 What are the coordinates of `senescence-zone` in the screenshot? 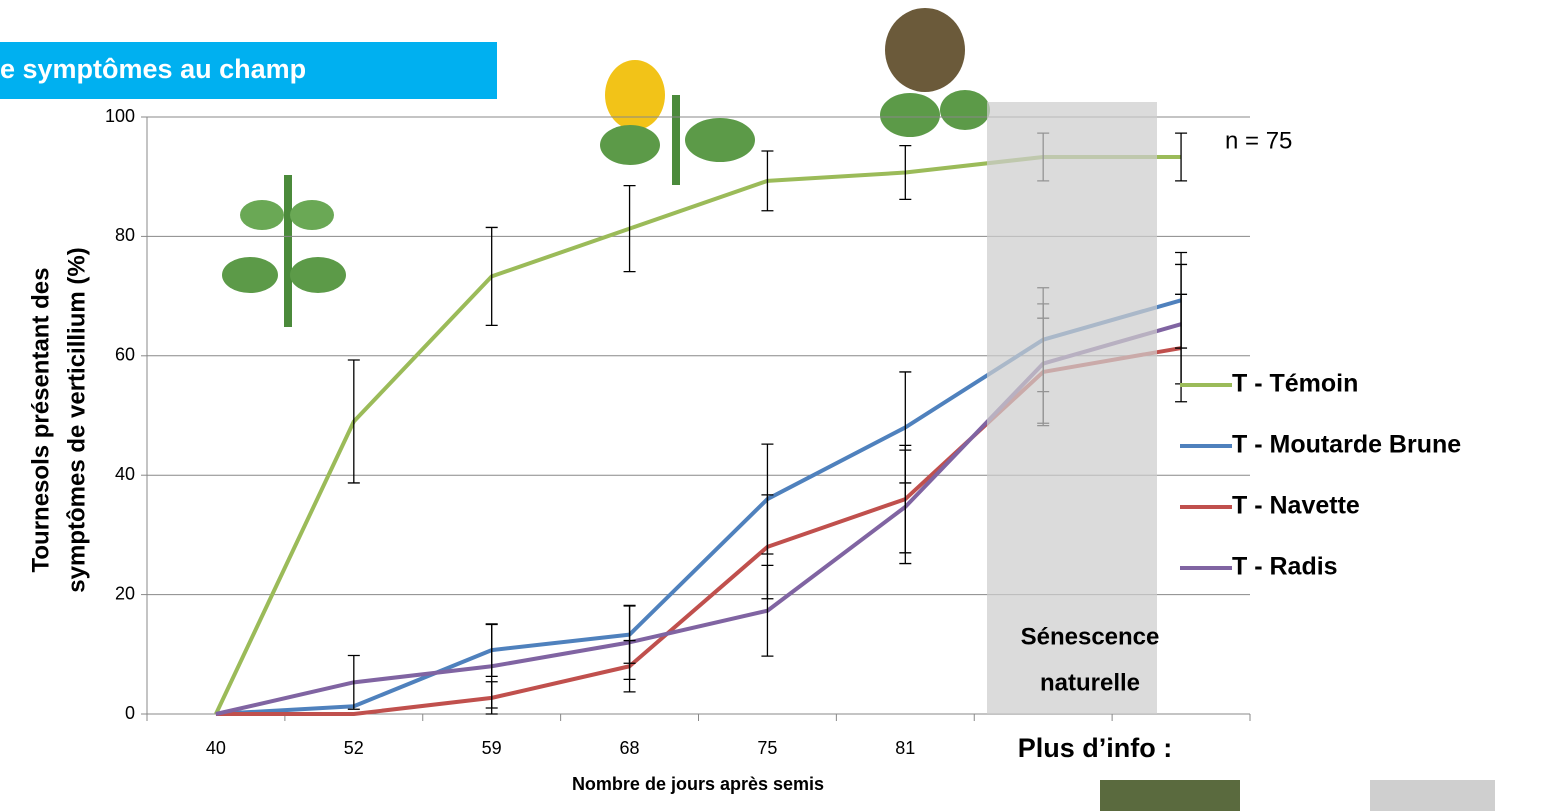 It's located at (1072, 408).